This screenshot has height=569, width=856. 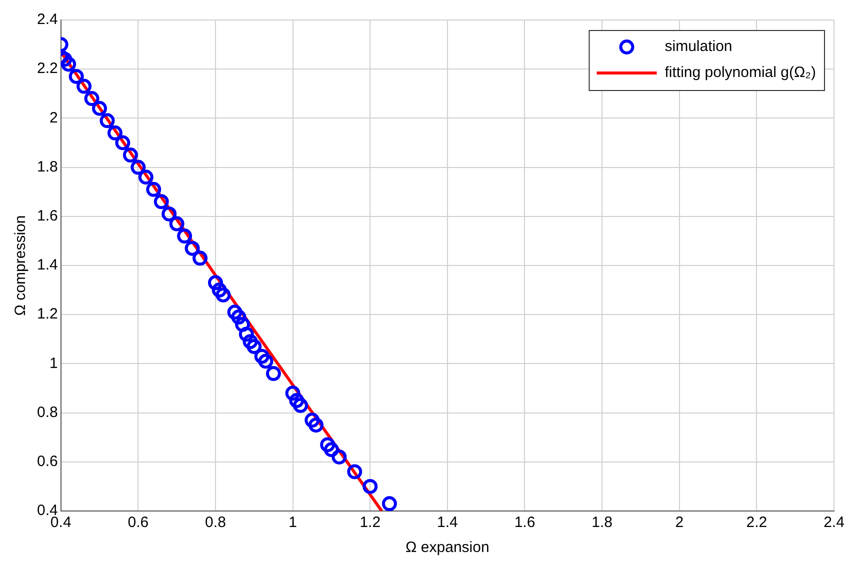 I want to click on y-tick-label: 1.2, so click(x=47, y=314).